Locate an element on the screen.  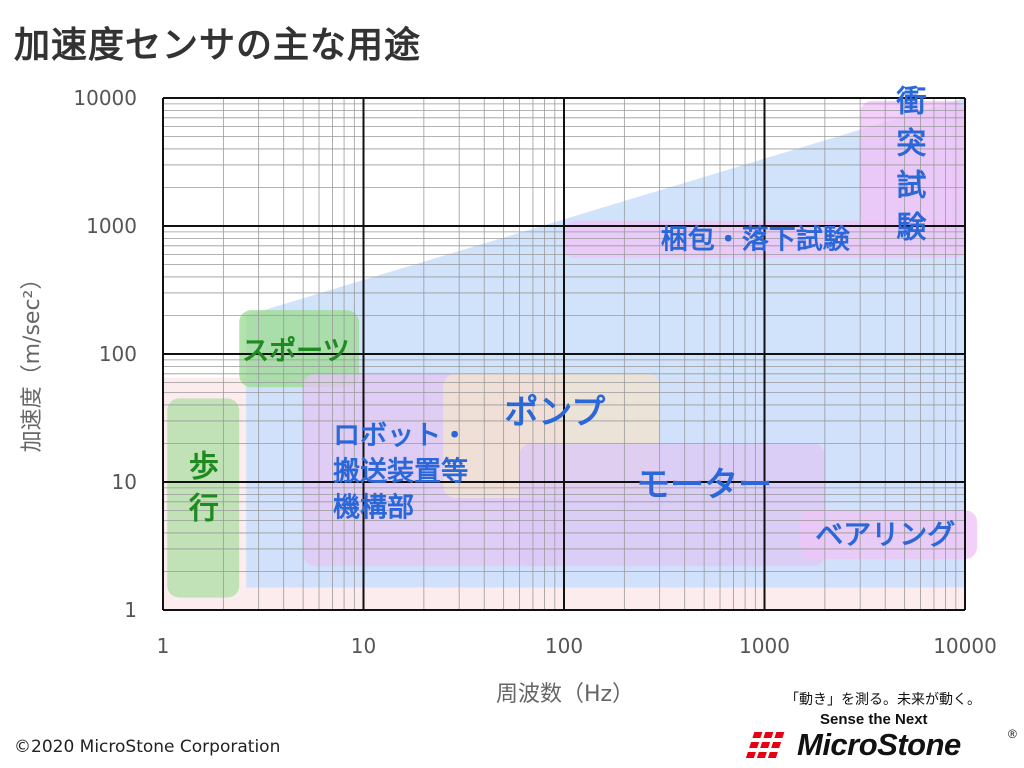
region-label: 験 is located at coordinates (911, 227).